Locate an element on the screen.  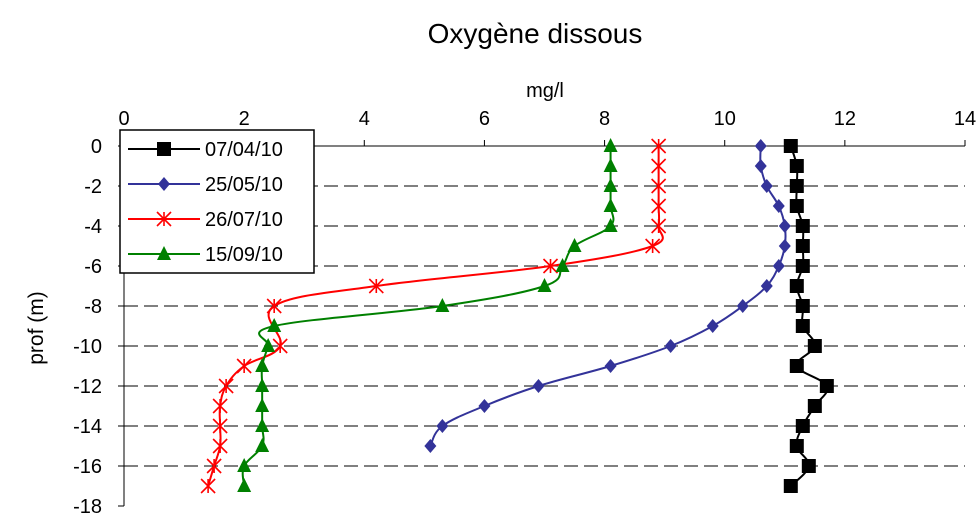
x-tick-label: 14 is located at coordinates (965, 119).